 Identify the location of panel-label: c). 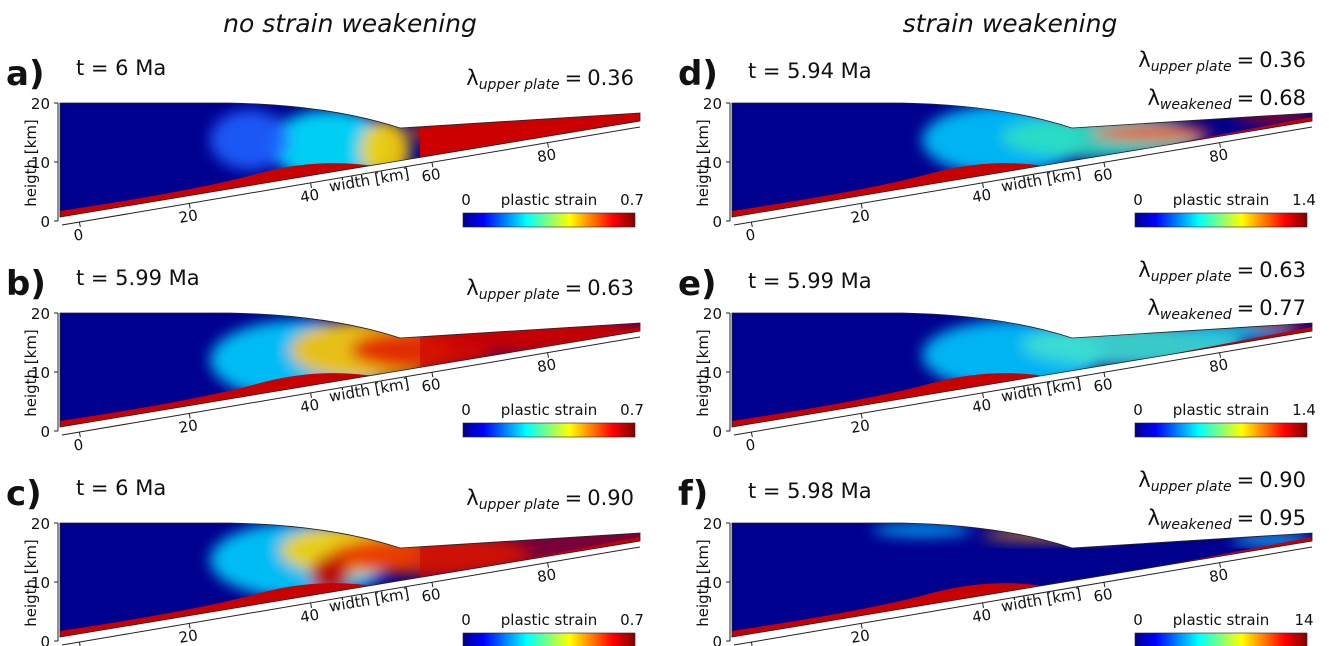
(24, 494).